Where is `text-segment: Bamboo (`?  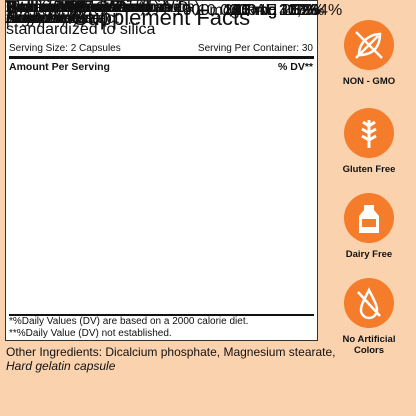 text-segment: Bamboo ( is located at coordinates (41, 8).